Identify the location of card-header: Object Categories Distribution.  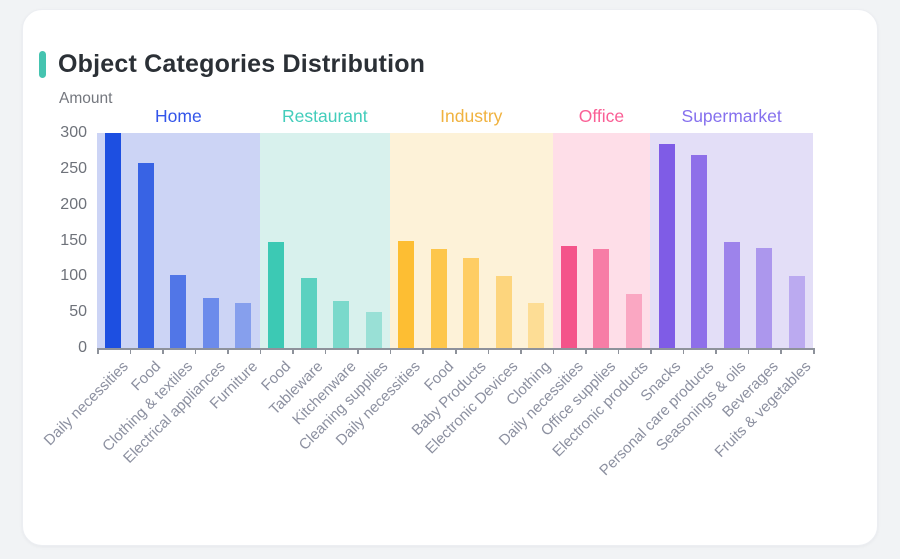
(232, 64).